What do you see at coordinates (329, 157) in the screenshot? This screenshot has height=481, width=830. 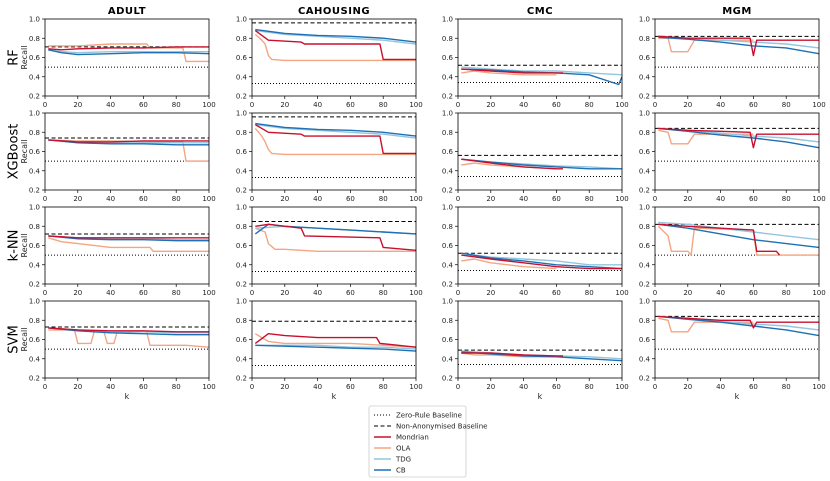 I see `panel-xgboost-cahousing: 0.2 0.4 0.6 0.8 1.0 0 20 40 60 80 100` at bounding box center [329, 157].